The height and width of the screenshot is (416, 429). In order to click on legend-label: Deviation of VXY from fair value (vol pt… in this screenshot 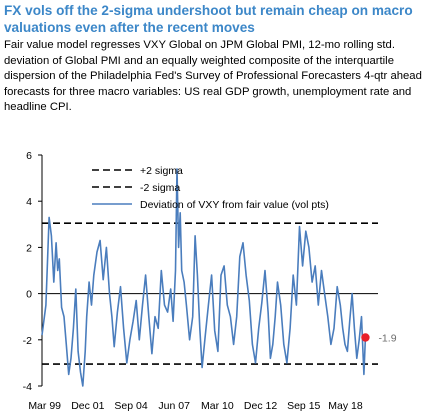, I will do `click(234, 205)`.